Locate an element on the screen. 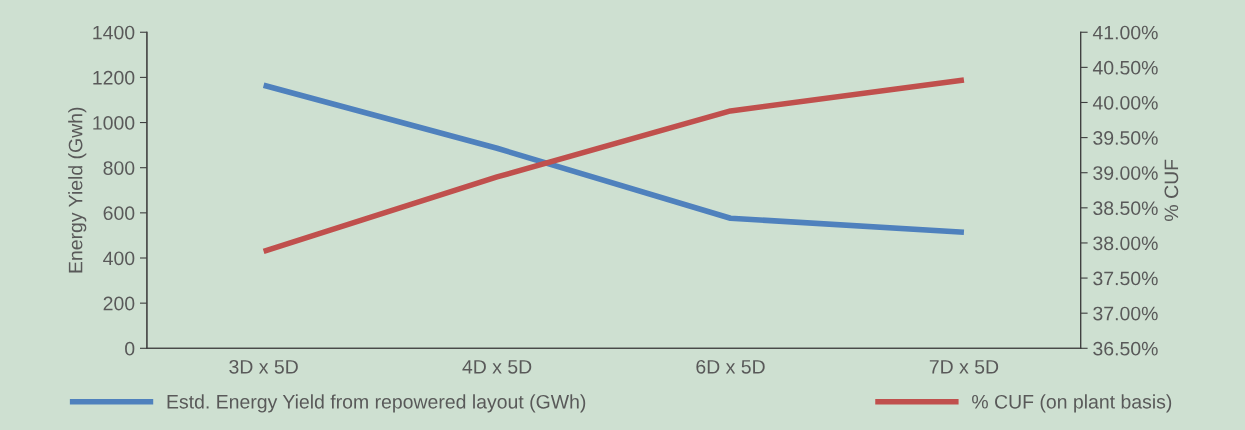 The height and width of the screenshot is (430, 1245). y-tick-label: 1200 is located at coordinates (114, 77).